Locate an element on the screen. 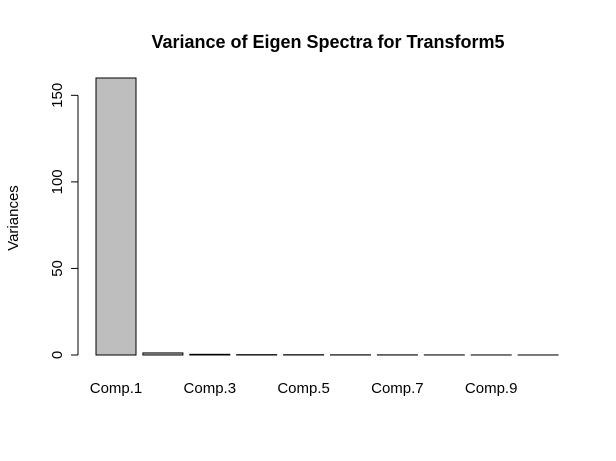  x-tick-label: Comp.3 is located at coordinates (210, 388).